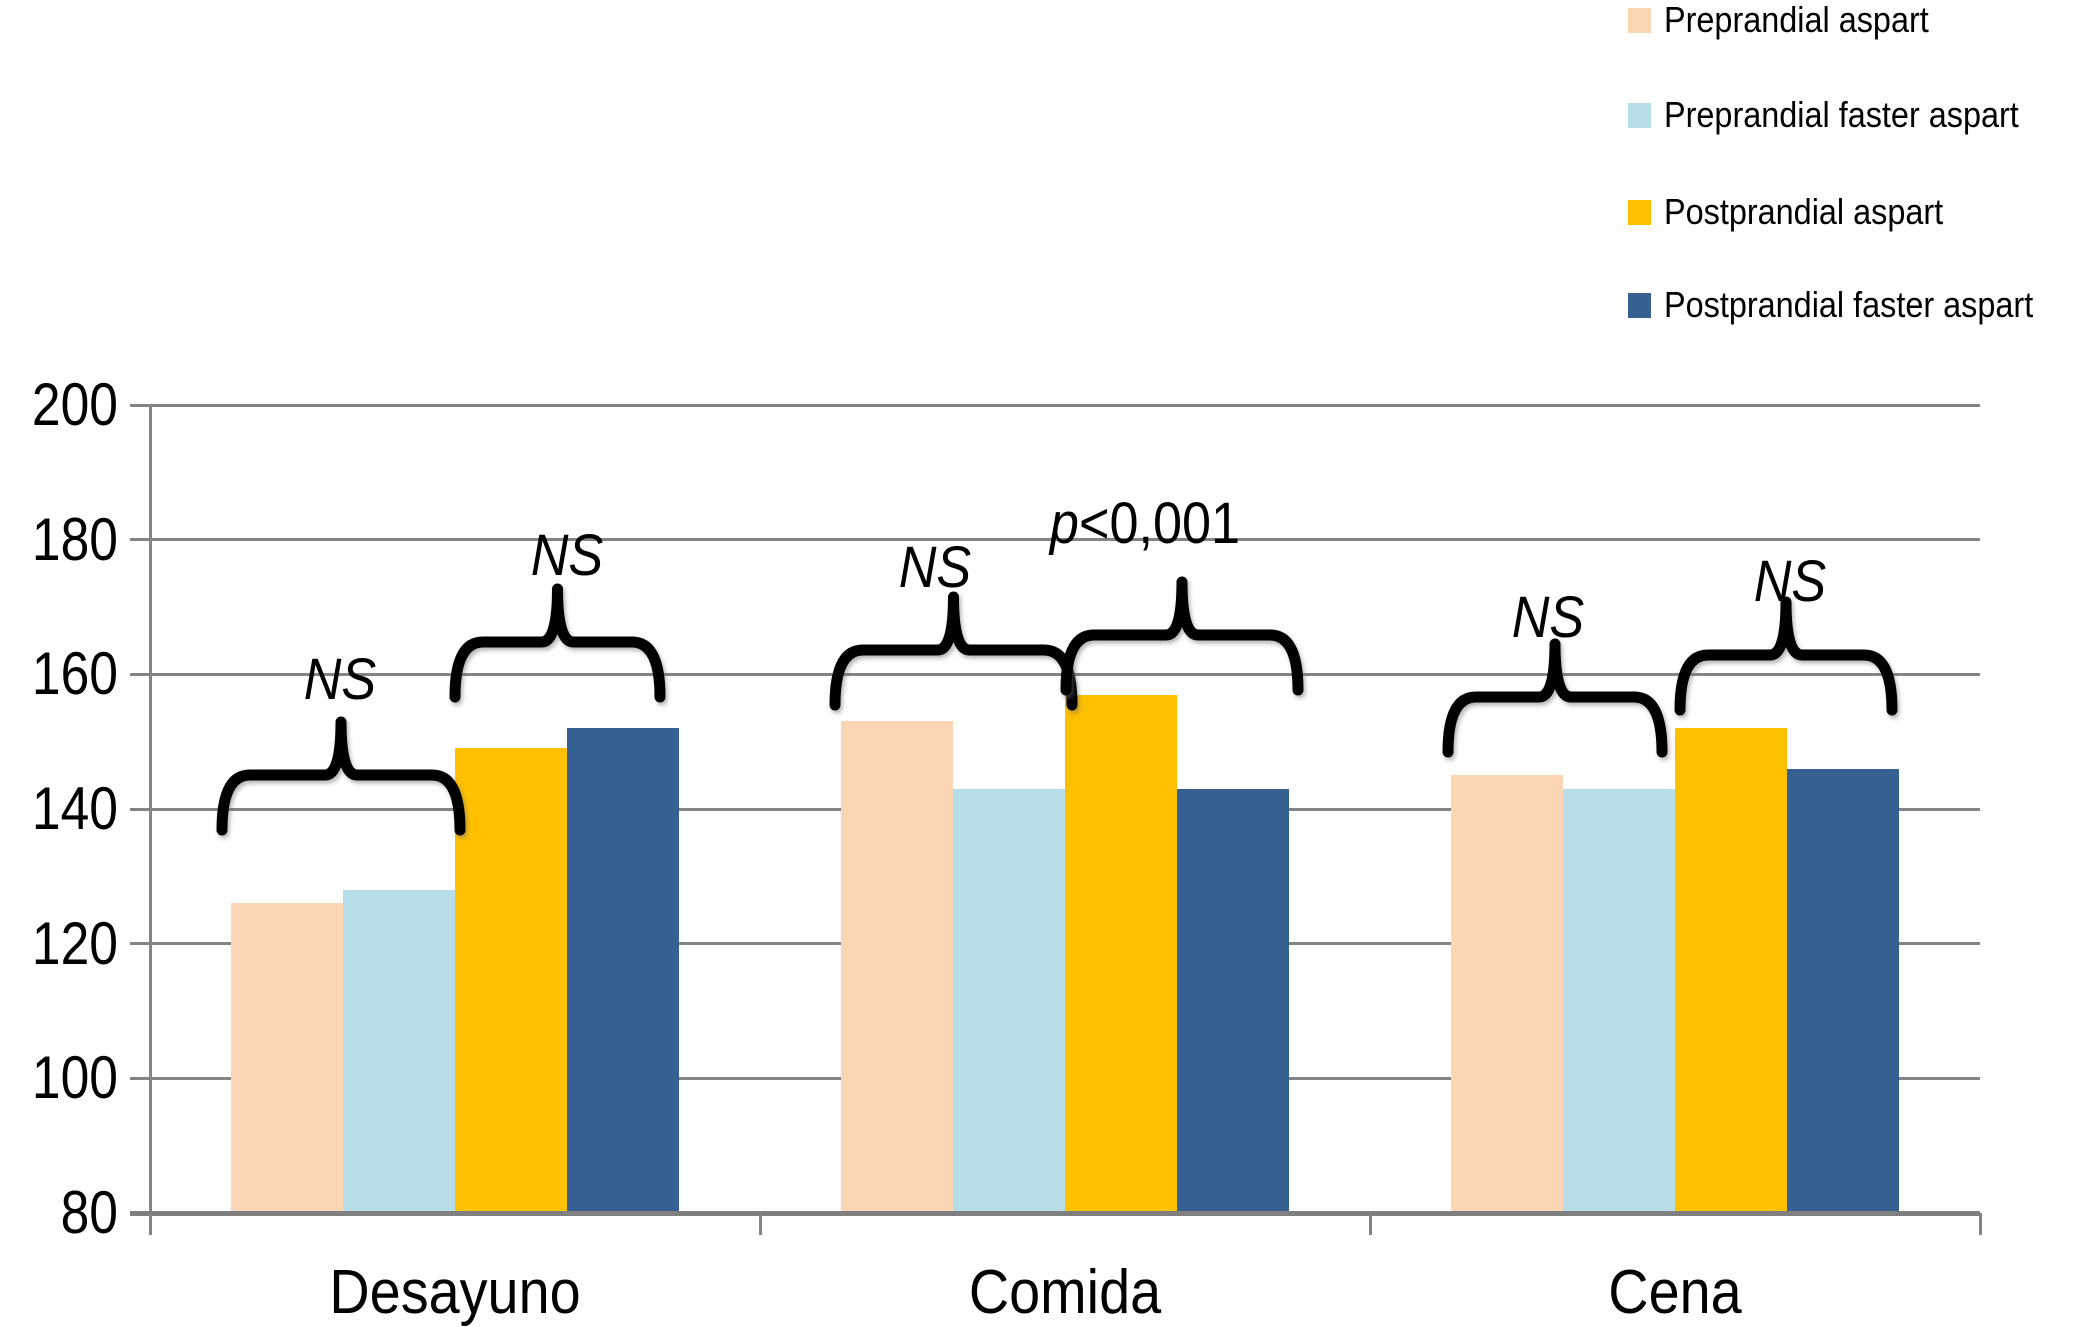 The width and height of the screenshot is (2091, 1327). I want to click on legend-label: Postprandial faster aspart, so click(1849, 304).